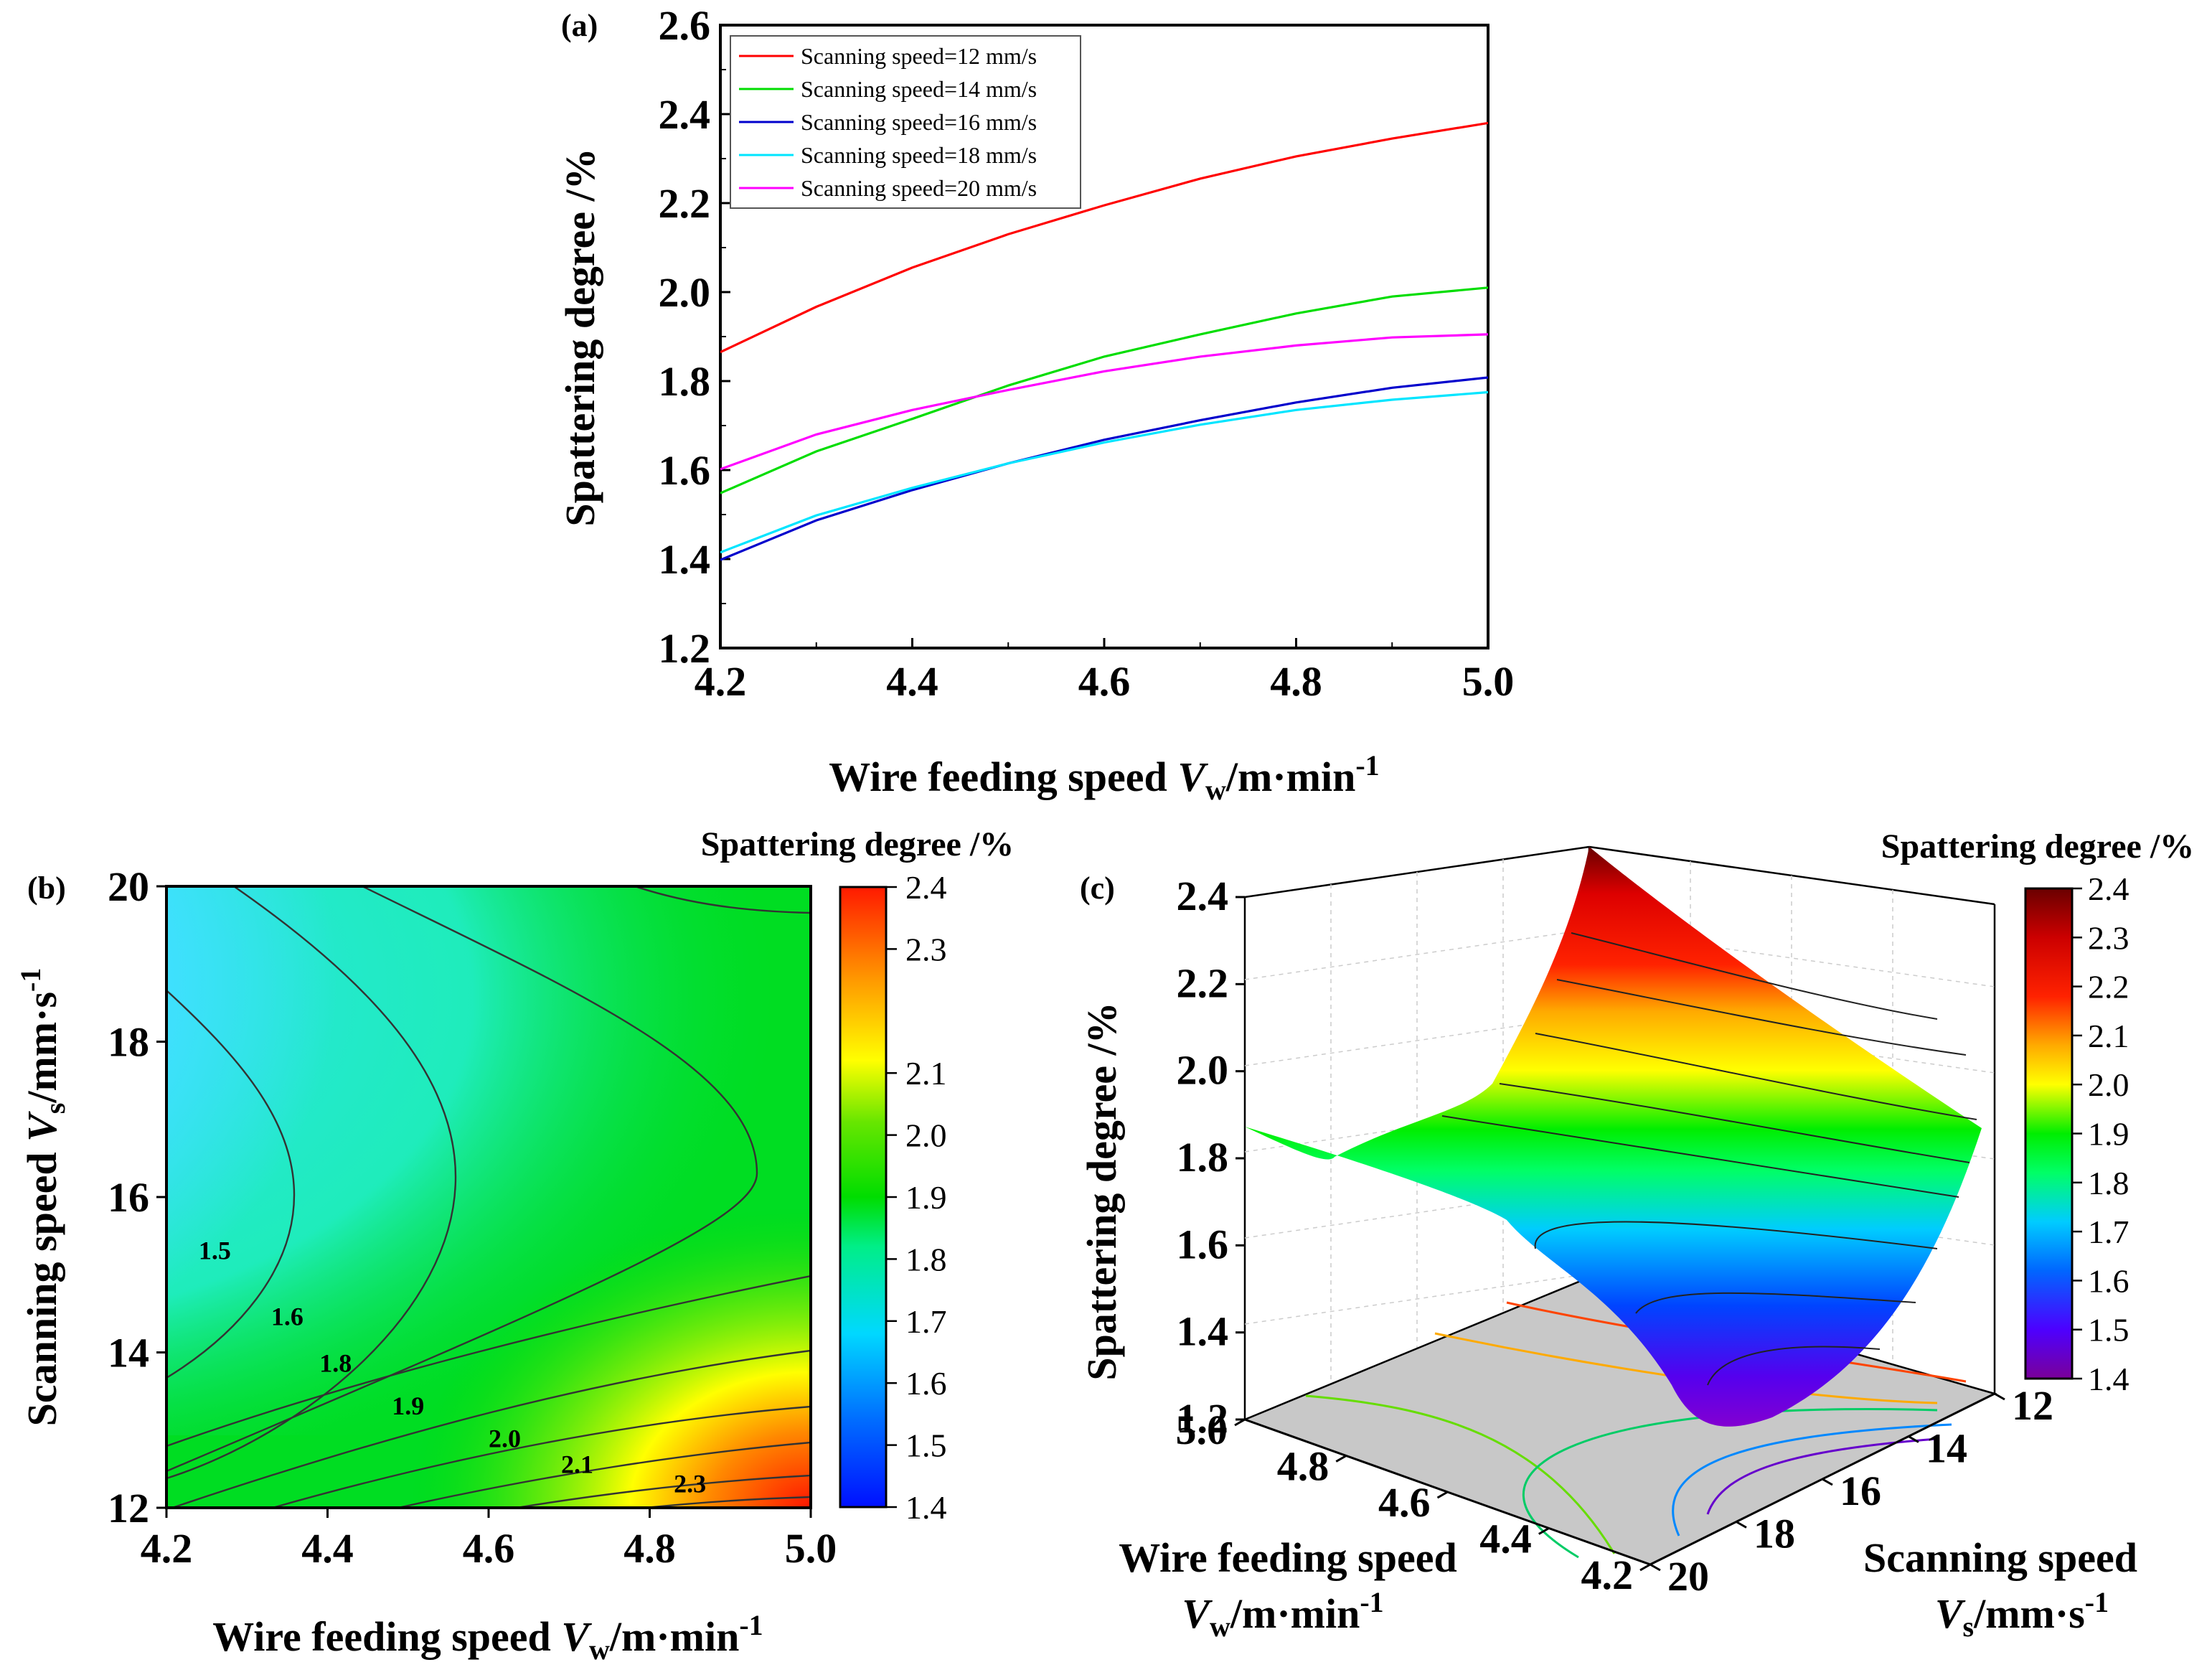  I want to click on panel-b-ticks: 4.2 4.4 4.6 4.8 5.0 12 14 16 18 20, so click(473, 1218).